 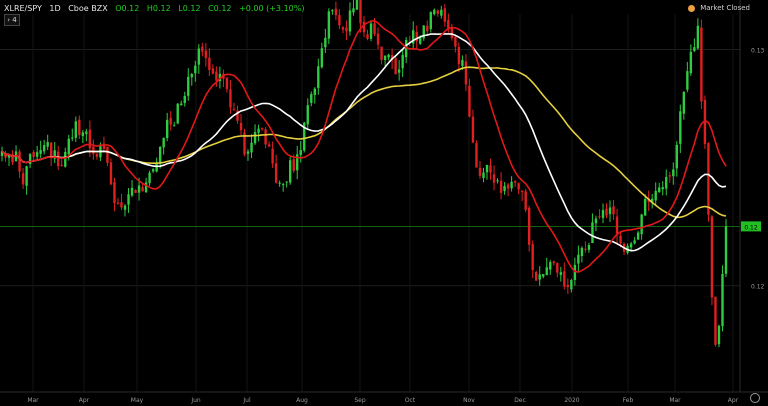 I want to click on settings-gear-icon, so click(x=755, y=398).